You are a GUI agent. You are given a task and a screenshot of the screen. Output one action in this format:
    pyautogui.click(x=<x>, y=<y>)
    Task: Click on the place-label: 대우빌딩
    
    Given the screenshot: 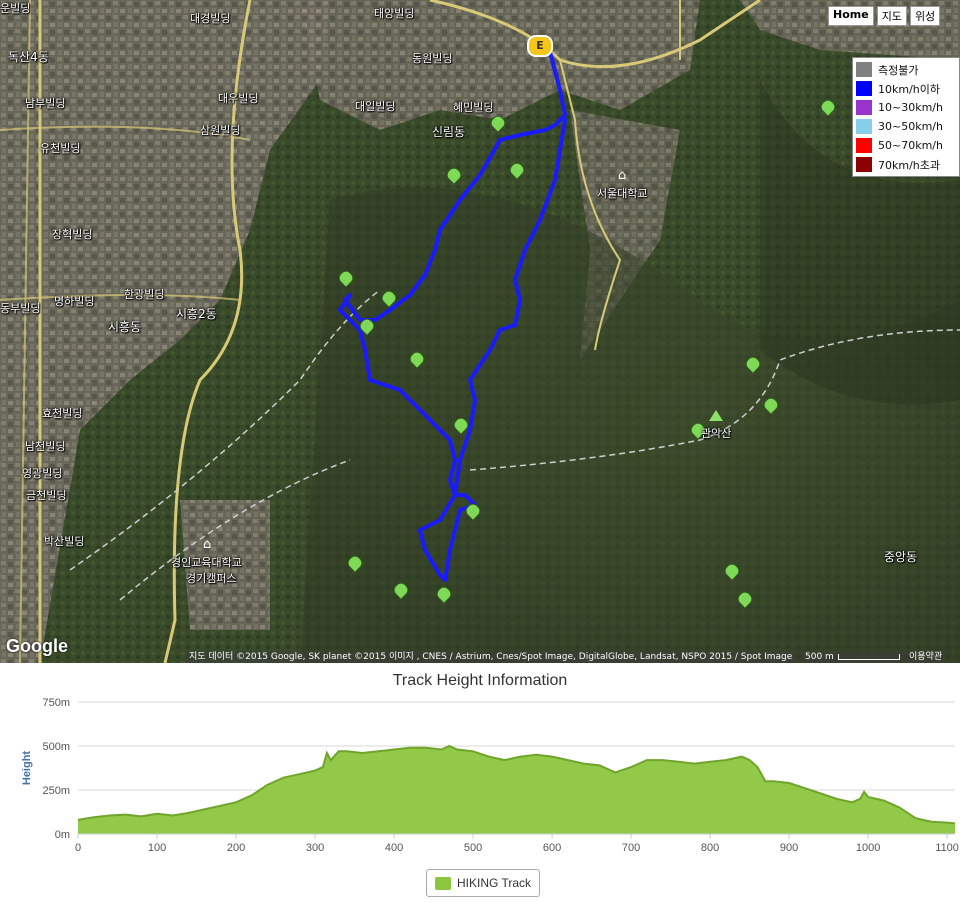 What is the action you would take?
    pyautogui.click(x=238, y=98)
    